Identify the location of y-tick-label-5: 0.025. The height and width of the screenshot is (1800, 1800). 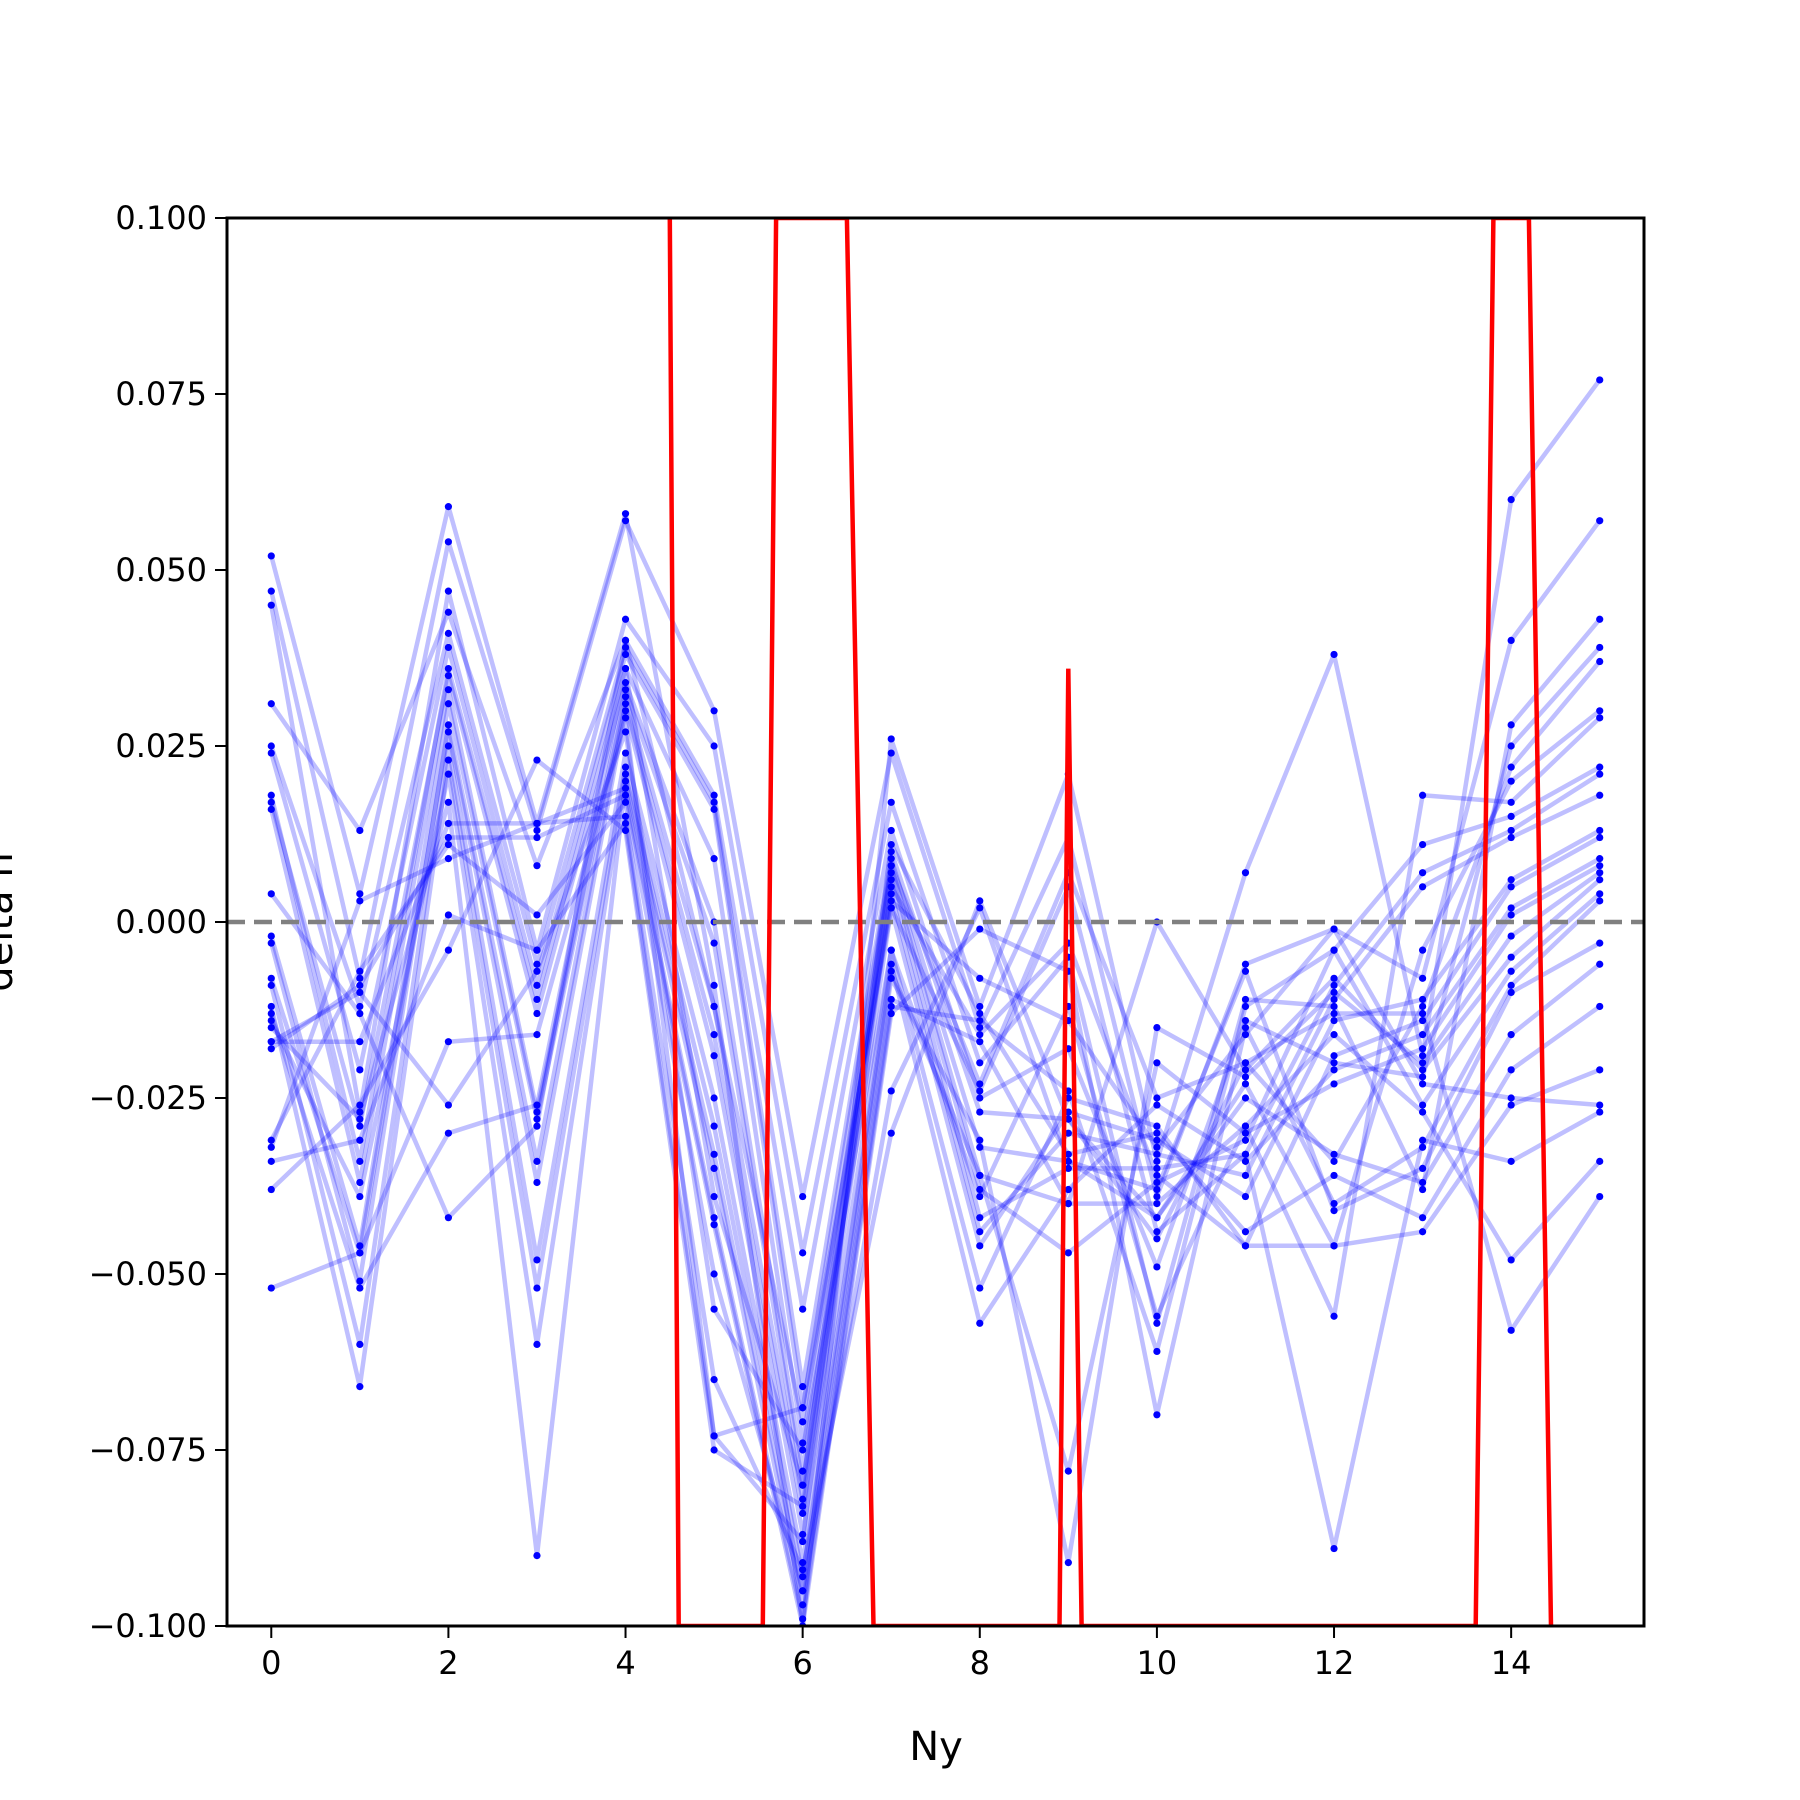
(161, 746).